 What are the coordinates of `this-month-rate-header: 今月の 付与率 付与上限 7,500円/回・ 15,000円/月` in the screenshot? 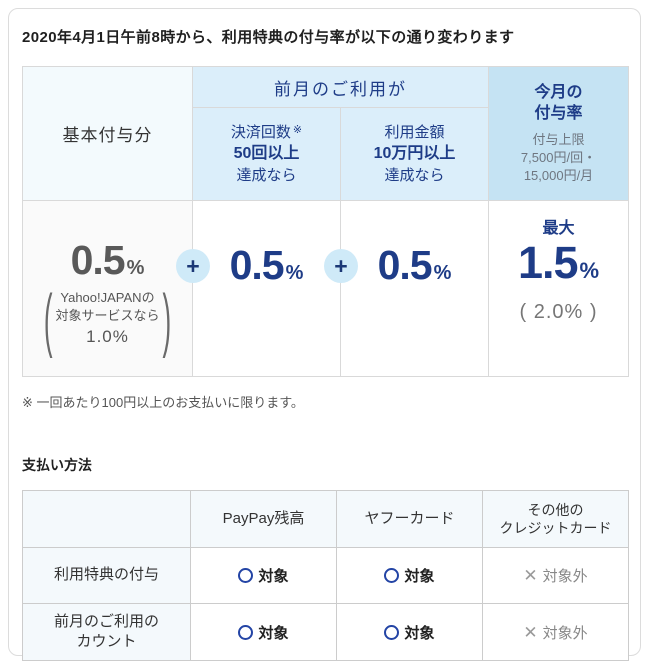 It's located at (558, 133).